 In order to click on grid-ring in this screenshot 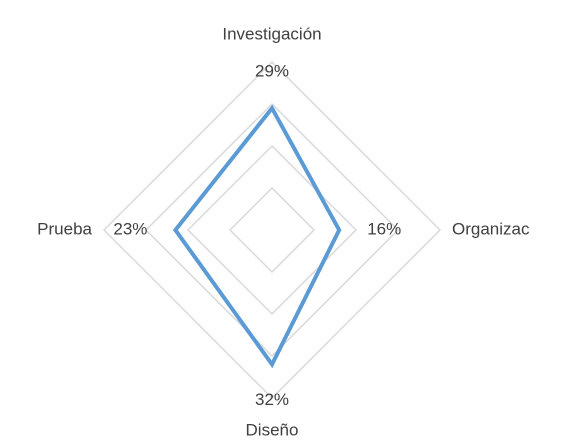, I will do `click(272, 230)`.